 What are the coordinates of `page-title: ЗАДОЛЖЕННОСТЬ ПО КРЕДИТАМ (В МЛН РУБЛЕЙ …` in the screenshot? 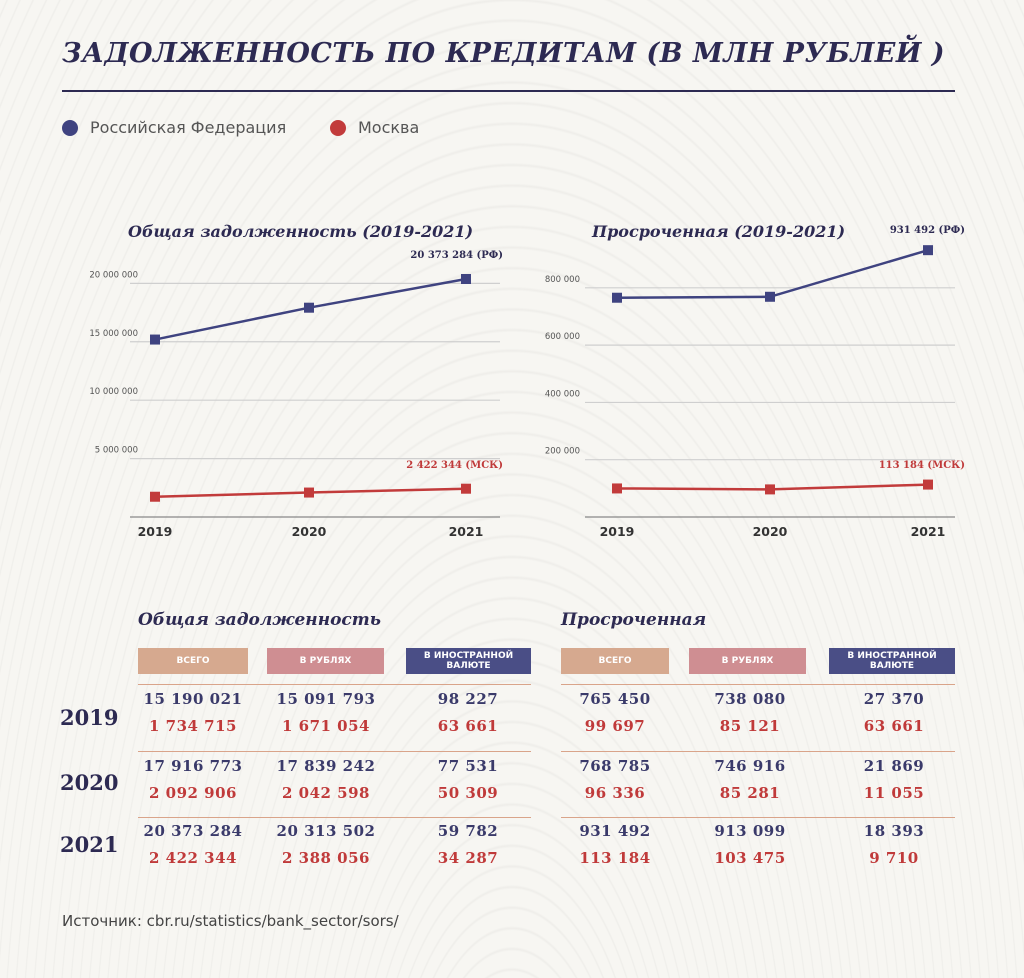 It's located at (504, 53).